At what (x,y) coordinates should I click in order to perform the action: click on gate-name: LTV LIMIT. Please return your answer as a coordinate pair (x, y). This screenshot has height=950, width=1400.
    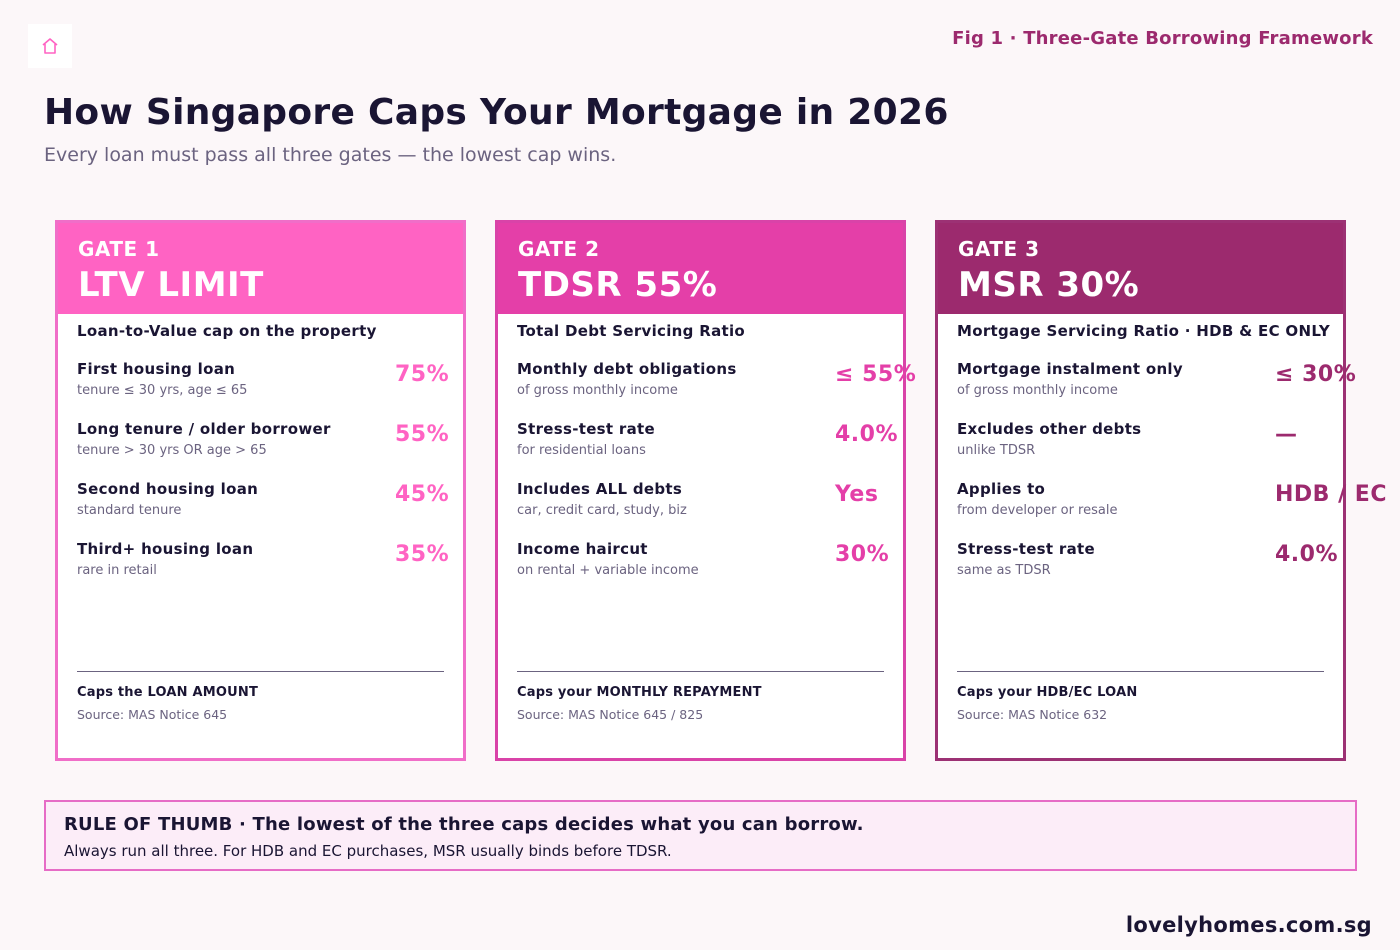
    Looking at the image, I should click on (171, 285).